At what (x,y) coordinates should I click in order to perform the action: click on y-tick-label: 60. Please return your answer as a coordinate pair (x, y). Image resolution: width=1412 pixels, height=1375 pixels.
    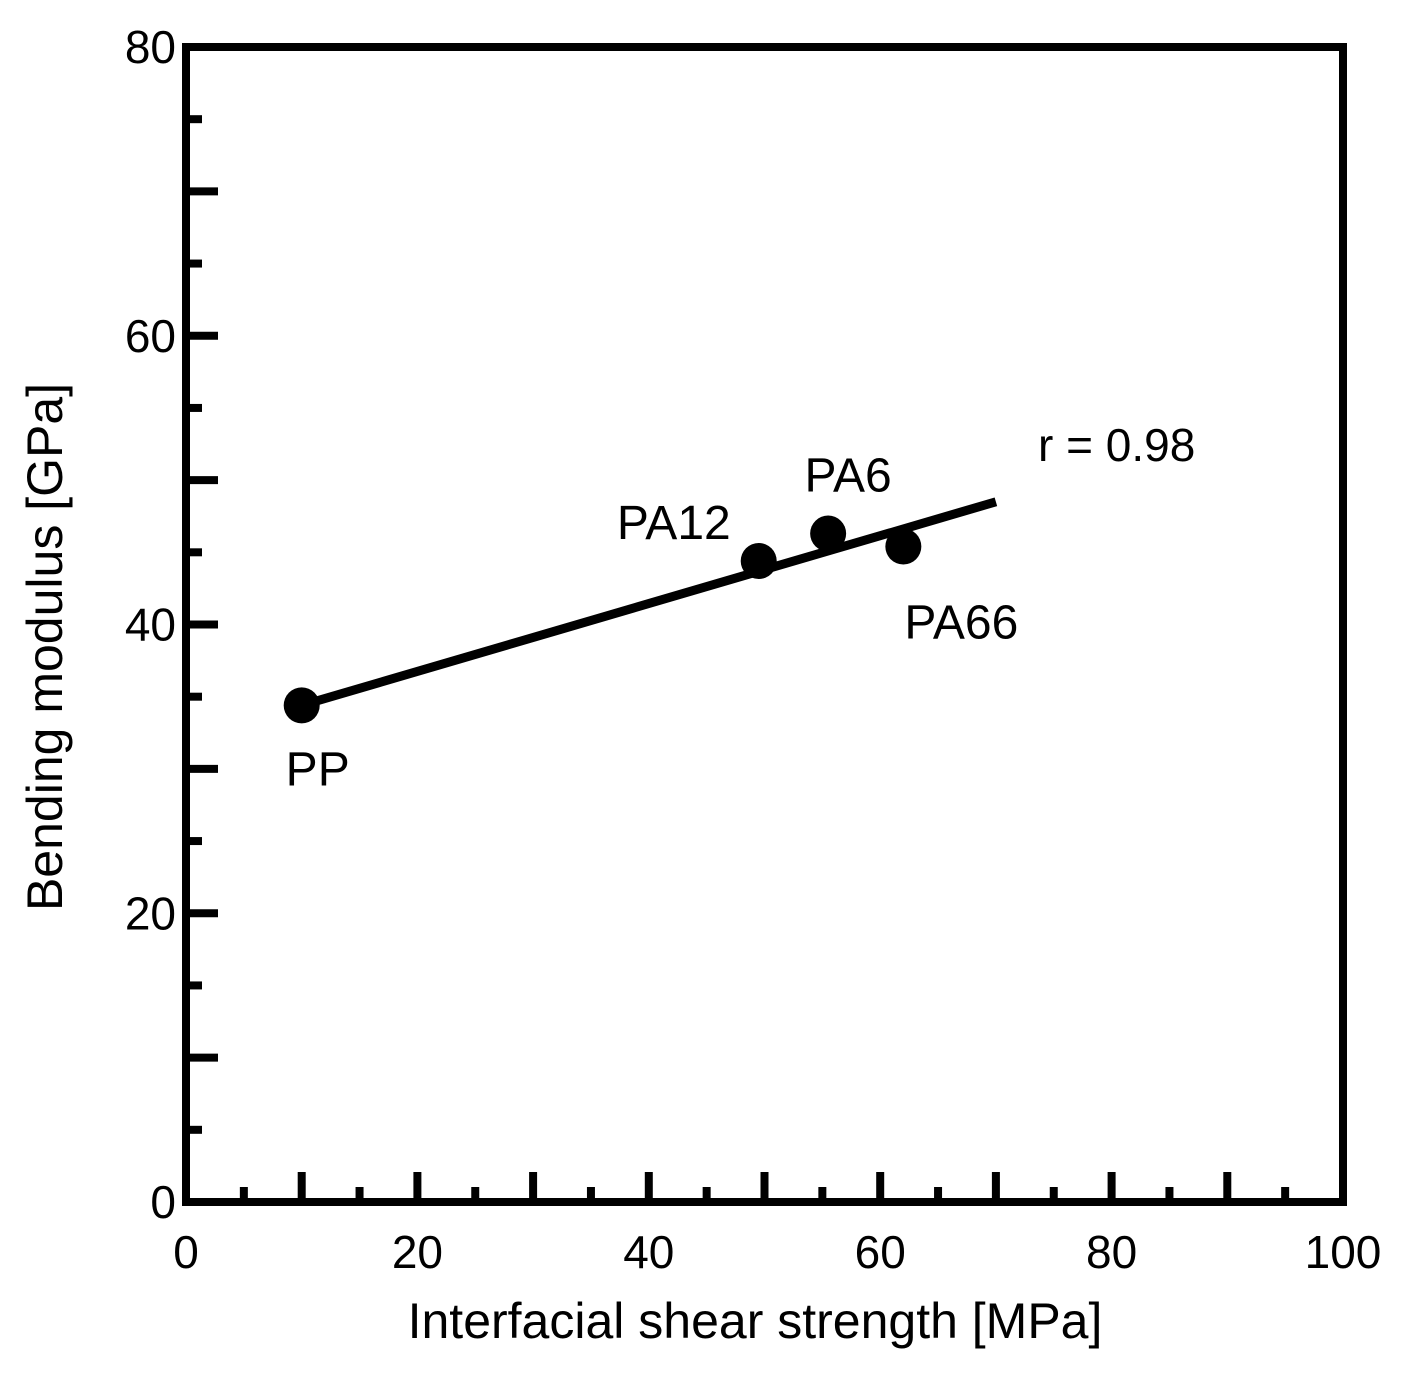
    Looking at the image, I should click on (150, 336).